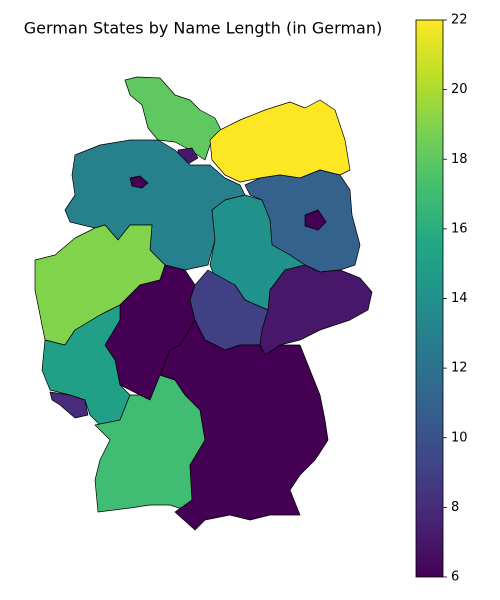 The width and height of the screenshot is (500, 600). I want to click on colorbar-tick-label: 8, so click(455, 507).